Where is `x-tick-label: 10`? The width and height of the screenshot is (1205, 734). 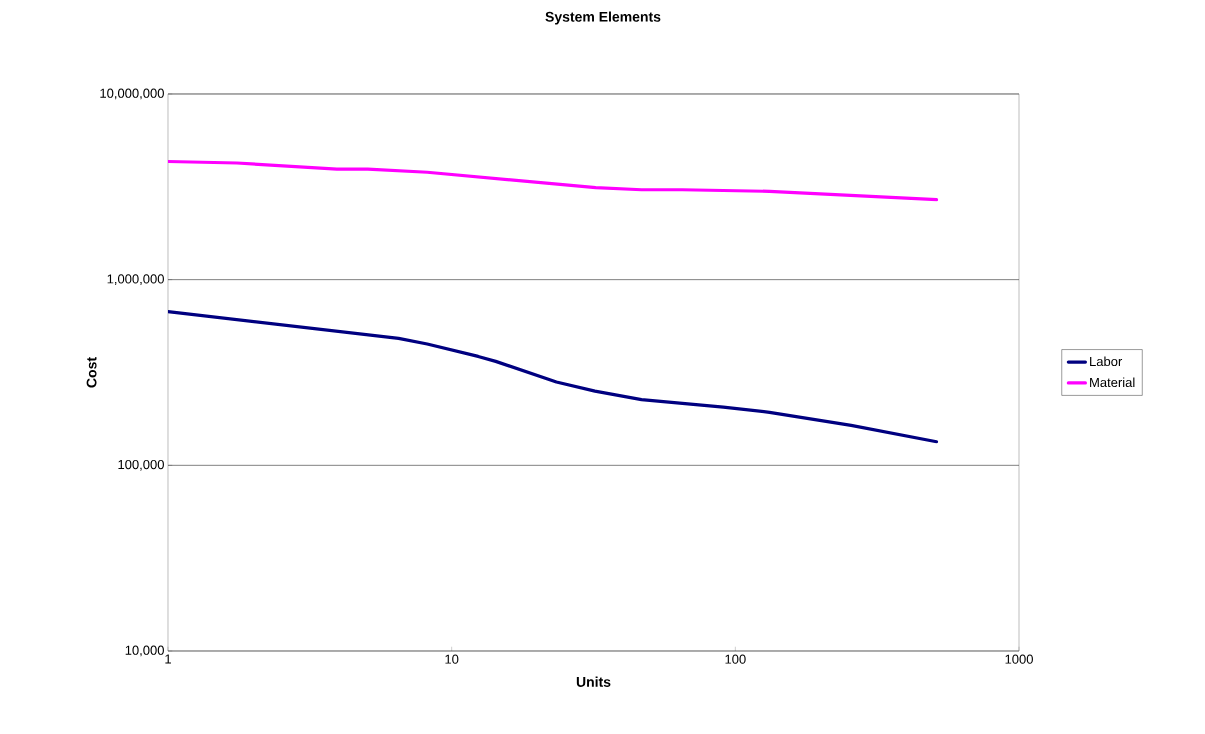 x-tick-label: 10 is located at coordinates (452, 659).